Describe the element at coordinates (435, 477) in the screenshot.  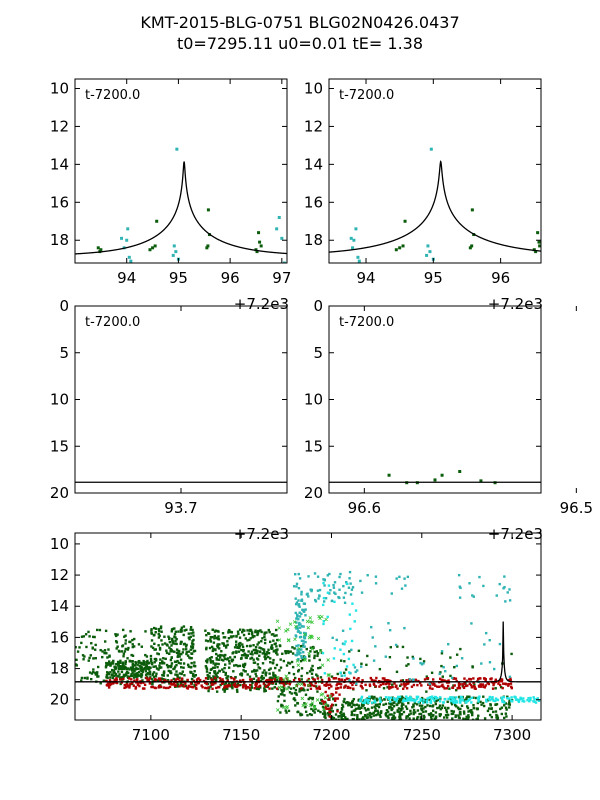
I see `plot-area-mid-right` at that location.